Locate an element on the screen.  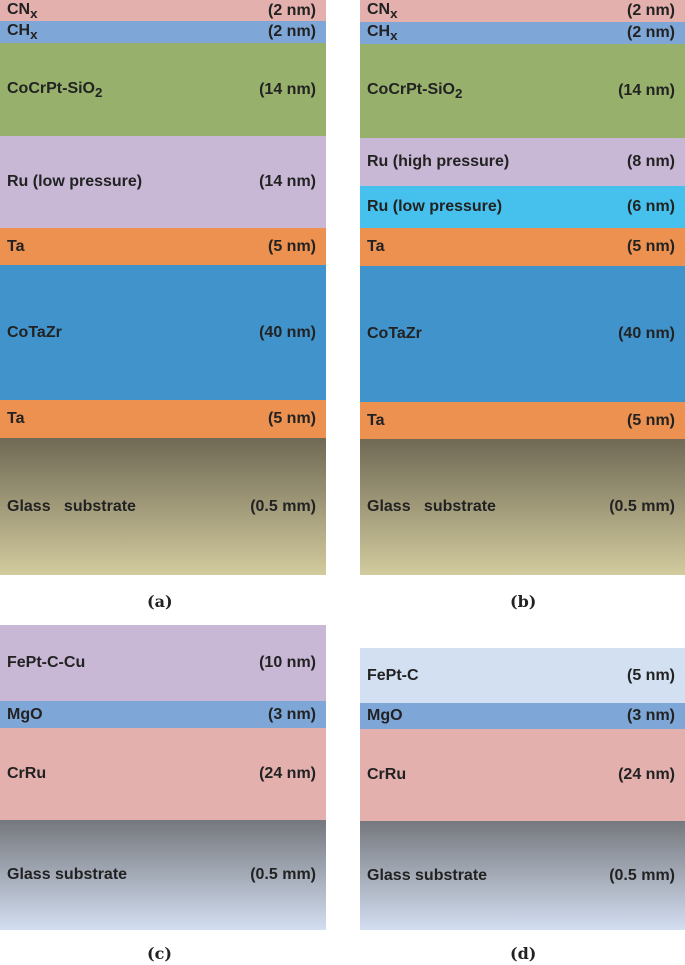
caption-a: (a) is located at coordinates (160, 601).